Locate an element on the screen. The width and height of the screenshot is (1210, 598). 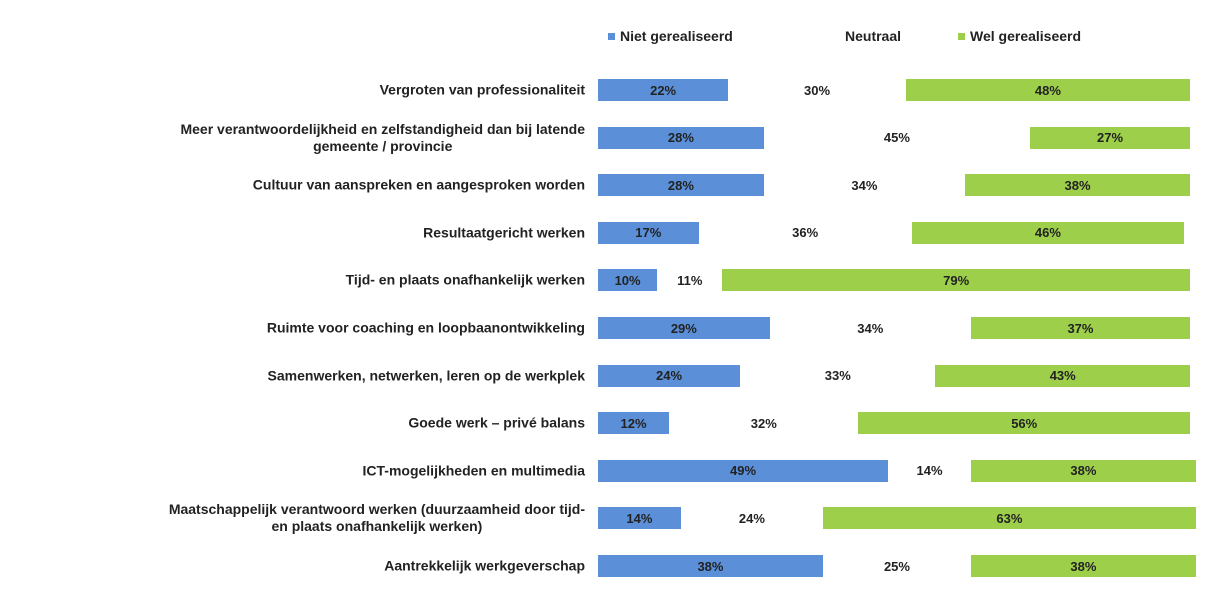
bar-segment: 37% is located at coordinates (1080, 328).